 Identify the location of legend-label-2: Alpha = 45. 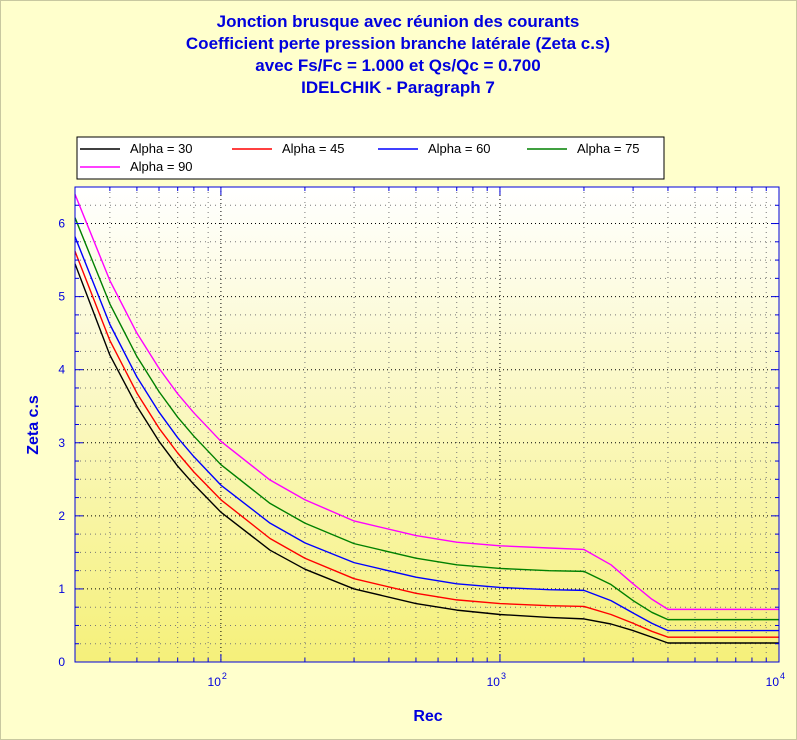
(313, 148).